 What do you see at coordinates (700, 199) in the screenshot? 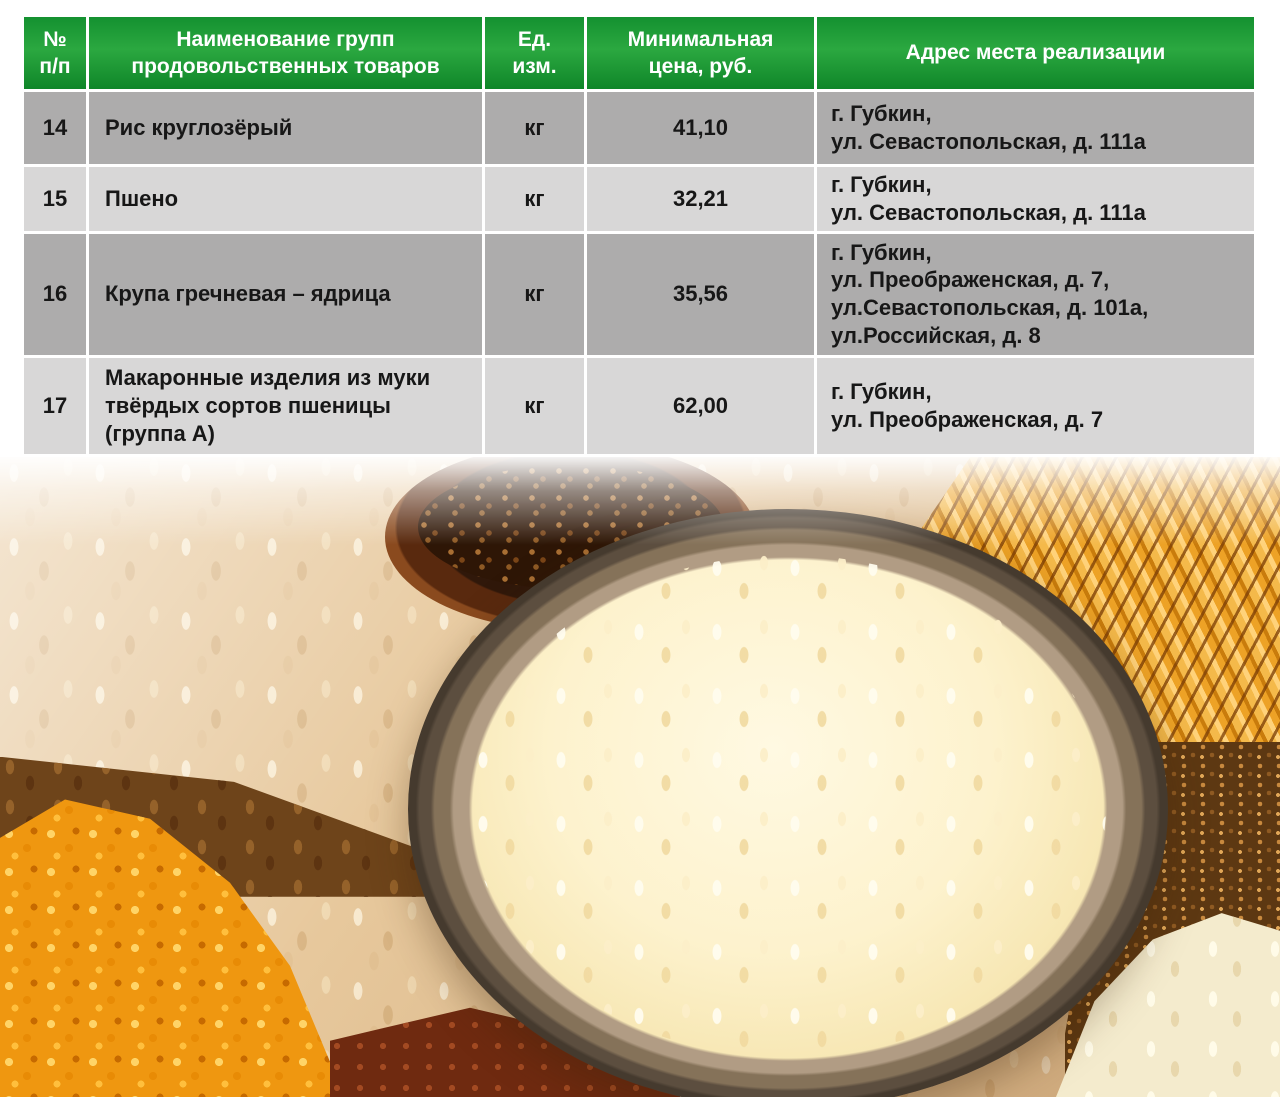
I see `cell-price: 32,21` at bounding box center [700, 199].